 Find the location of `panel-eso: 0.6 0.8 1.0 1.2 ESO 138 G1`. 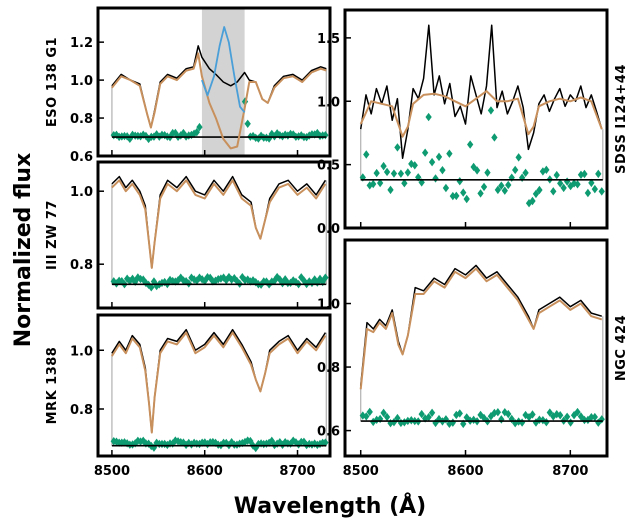

panel-eso: 0.6 0.8 1.0 1.2 ESO 138 G1 is located at coordinates (188, 85).